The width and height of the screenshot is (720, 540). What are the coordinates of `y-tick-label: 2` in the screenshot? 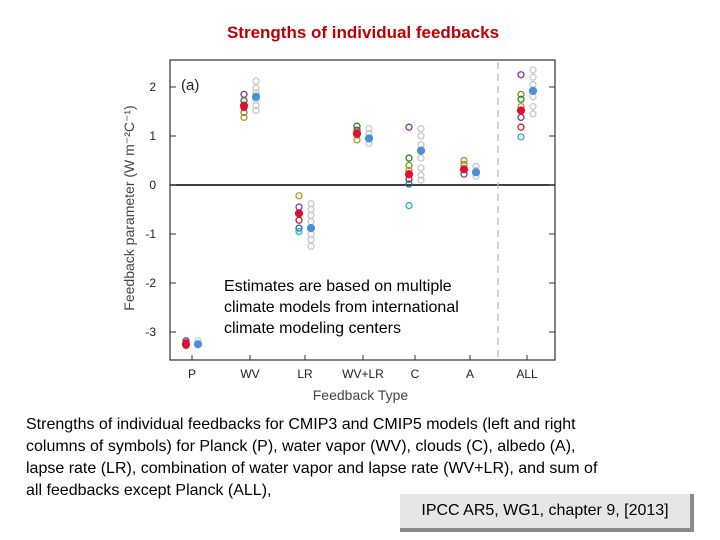 It's located at (152, 87).